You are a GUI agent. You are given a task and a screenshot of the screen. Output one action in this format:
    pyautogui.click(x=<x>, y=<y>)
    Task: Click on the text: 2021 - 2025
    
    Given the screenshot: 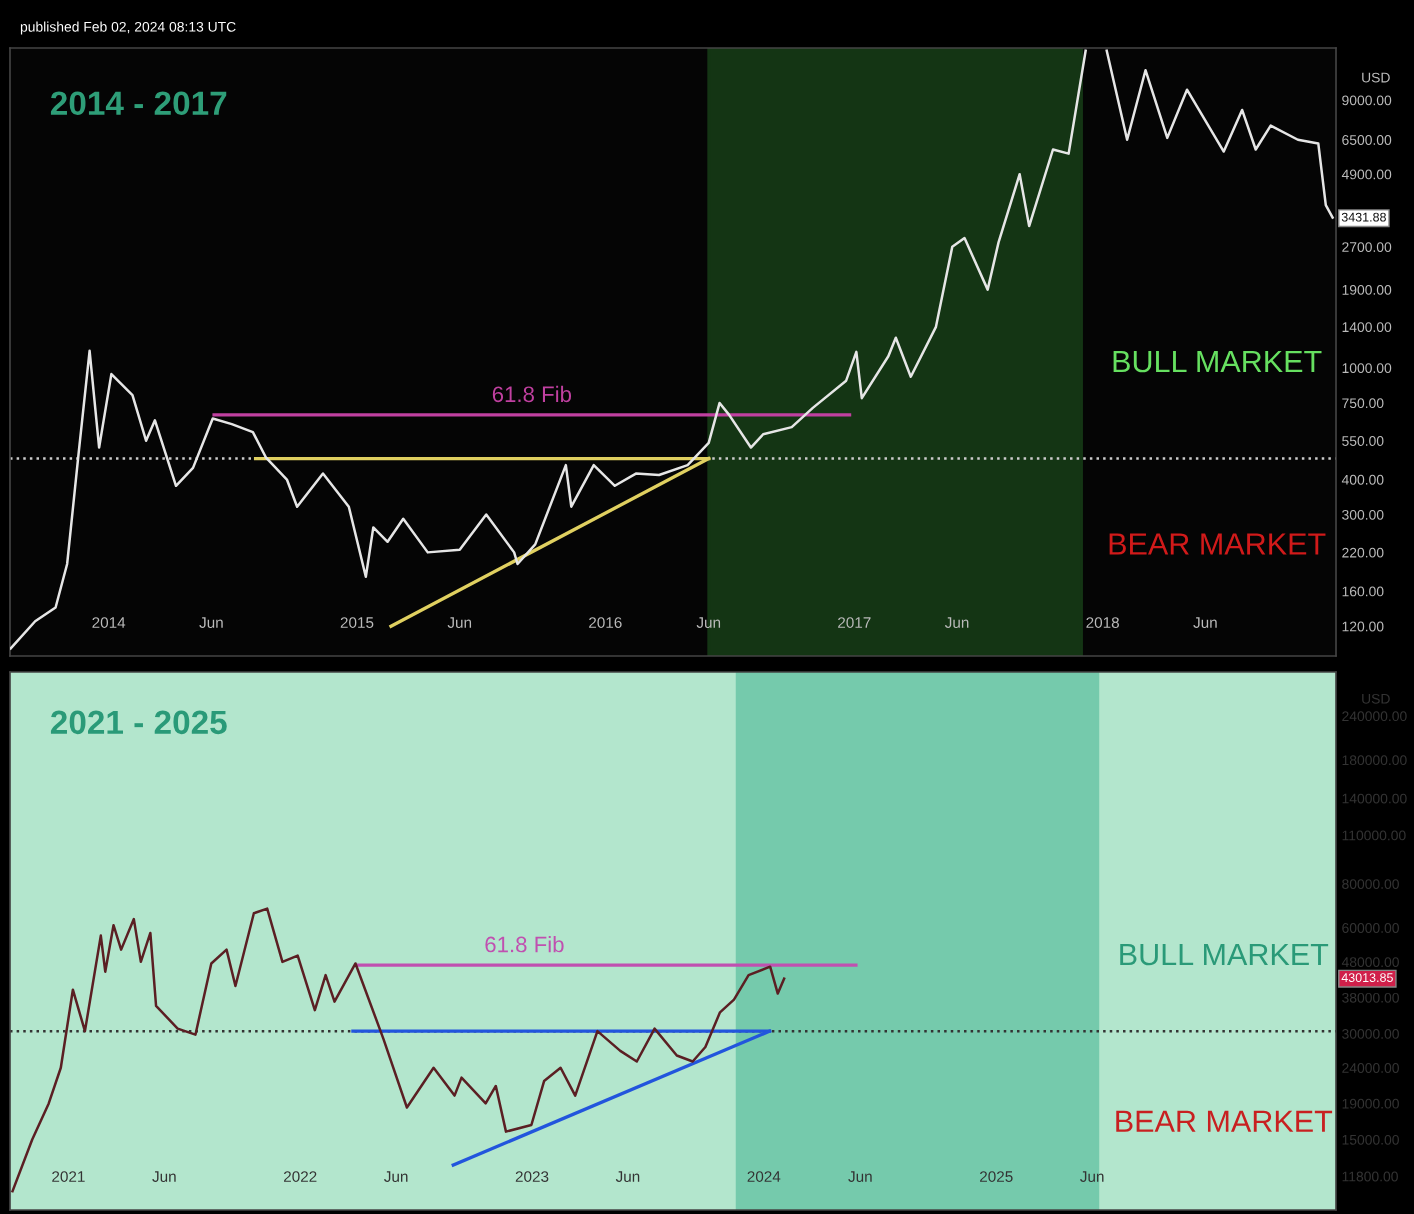 What is the action you would take?
    pyautogui.click(x=138, y=722)
    